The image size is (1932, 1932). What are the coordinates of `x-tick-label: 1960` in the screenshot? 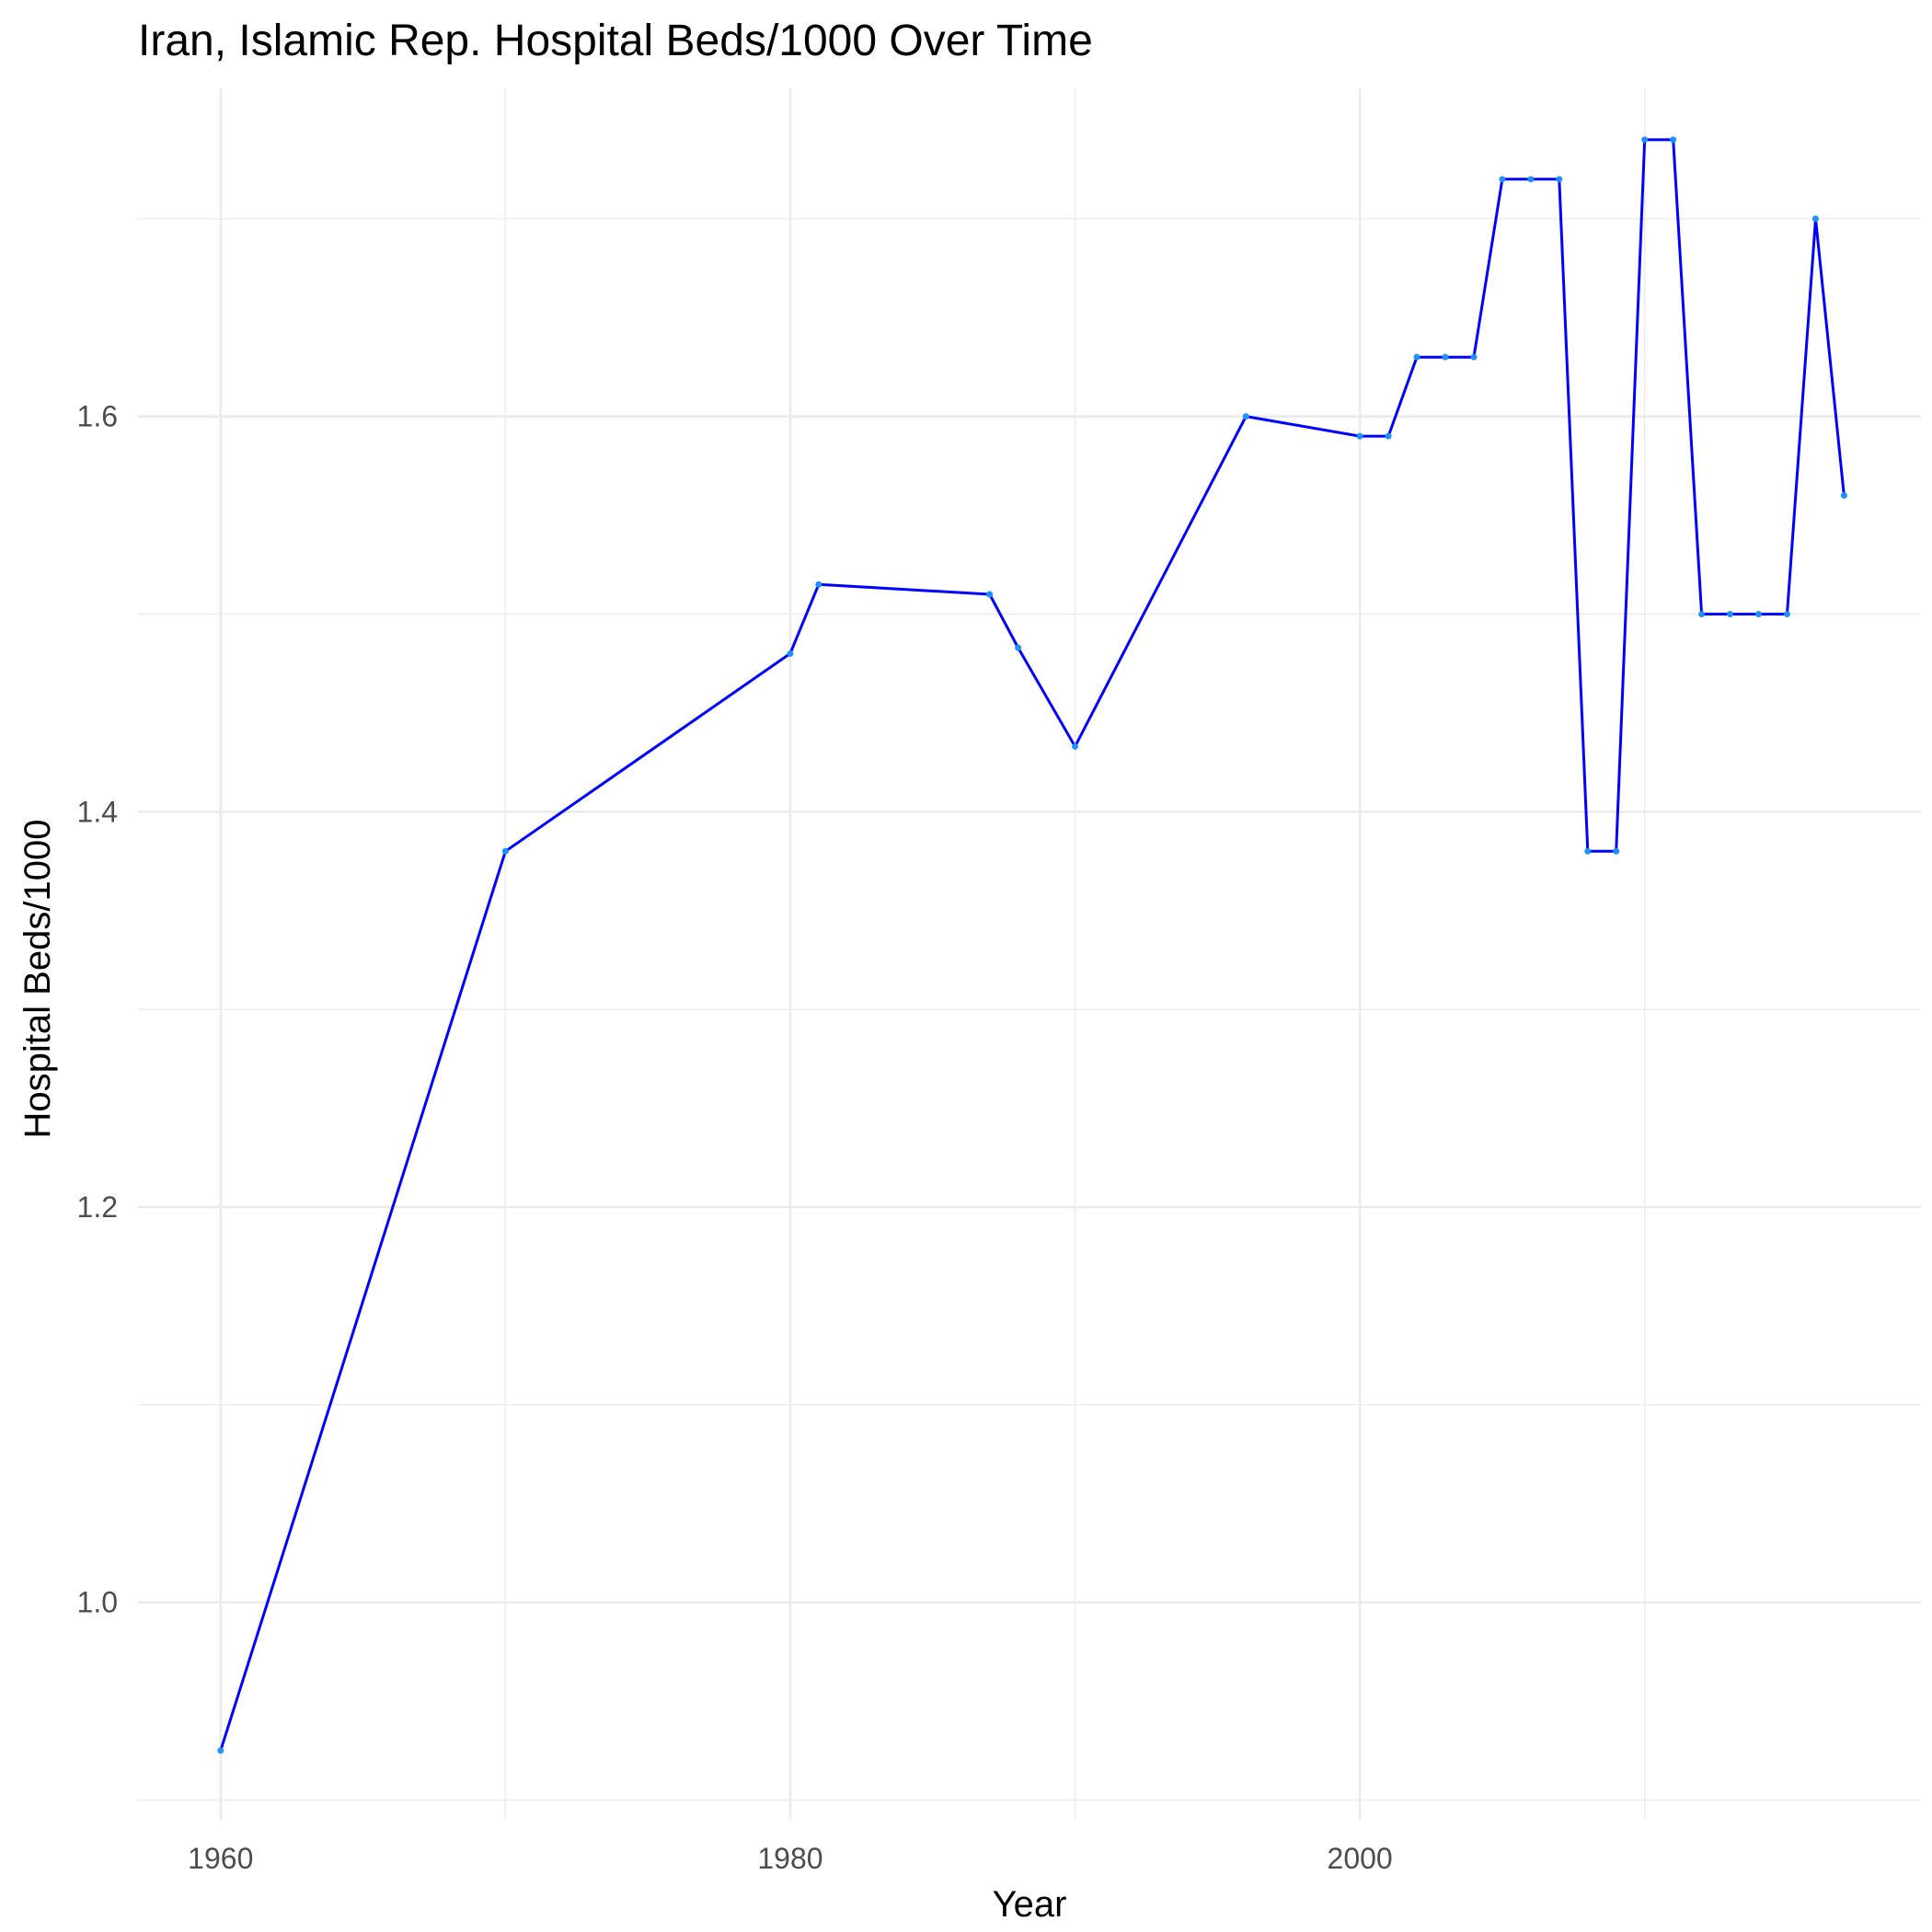 It's located at (220, 1858).